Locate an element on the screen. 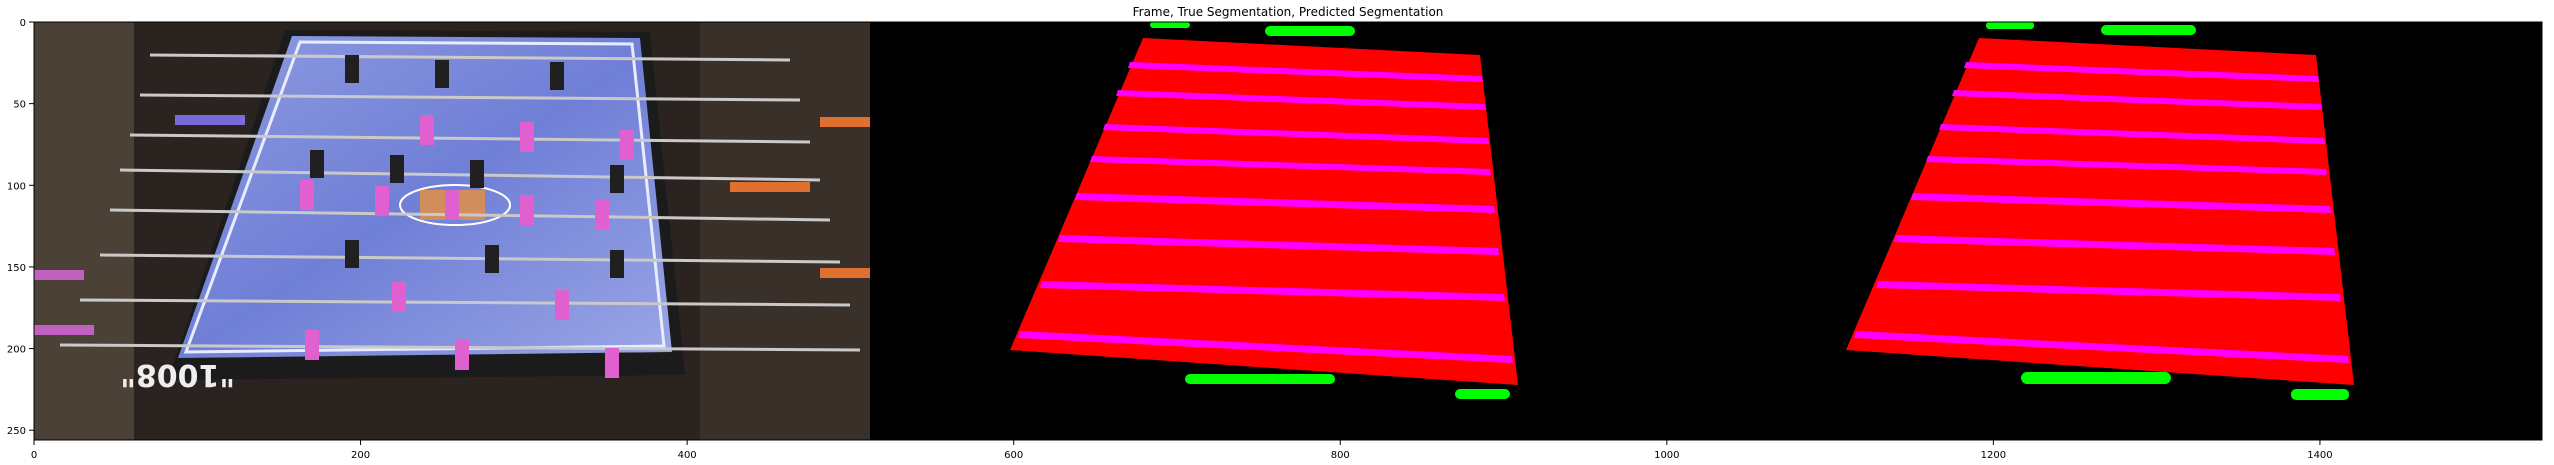 Image resolution: width=2554 pixels, height=465 pixels. true-table-mask is located at coordinates (1264, 211).